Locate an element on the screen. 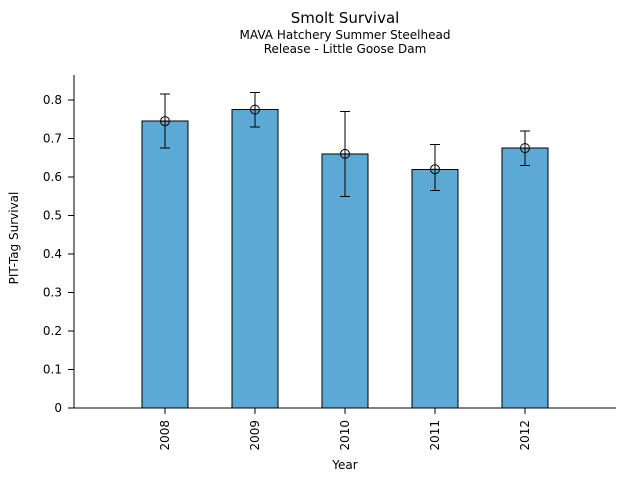 The width and height of the screenshot is (640, 480). x-axis-title: Year is located at coordinates (345, 465).